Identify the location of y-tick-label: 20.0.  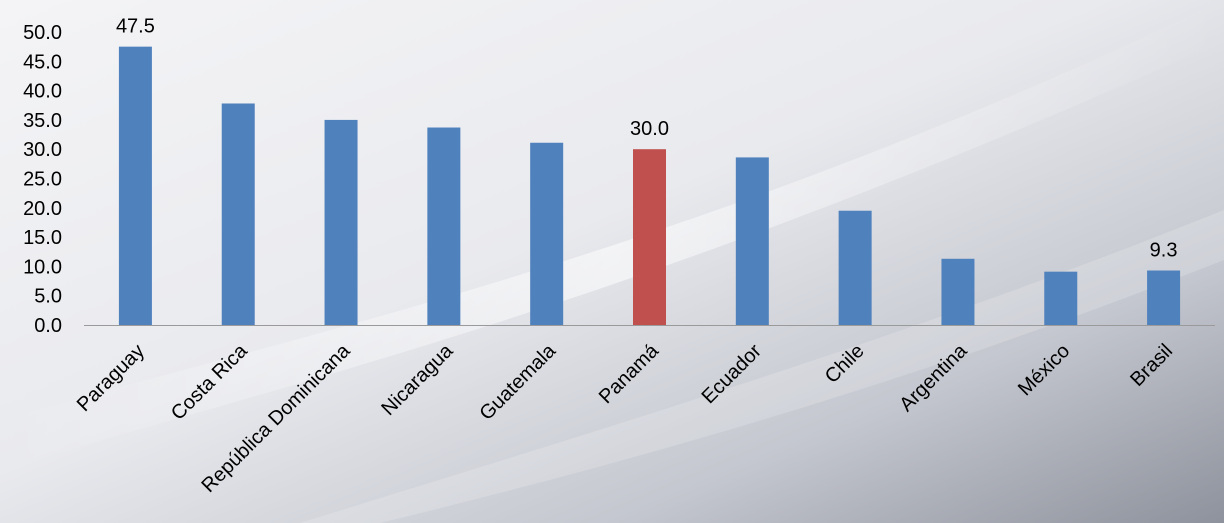
(42, 209).